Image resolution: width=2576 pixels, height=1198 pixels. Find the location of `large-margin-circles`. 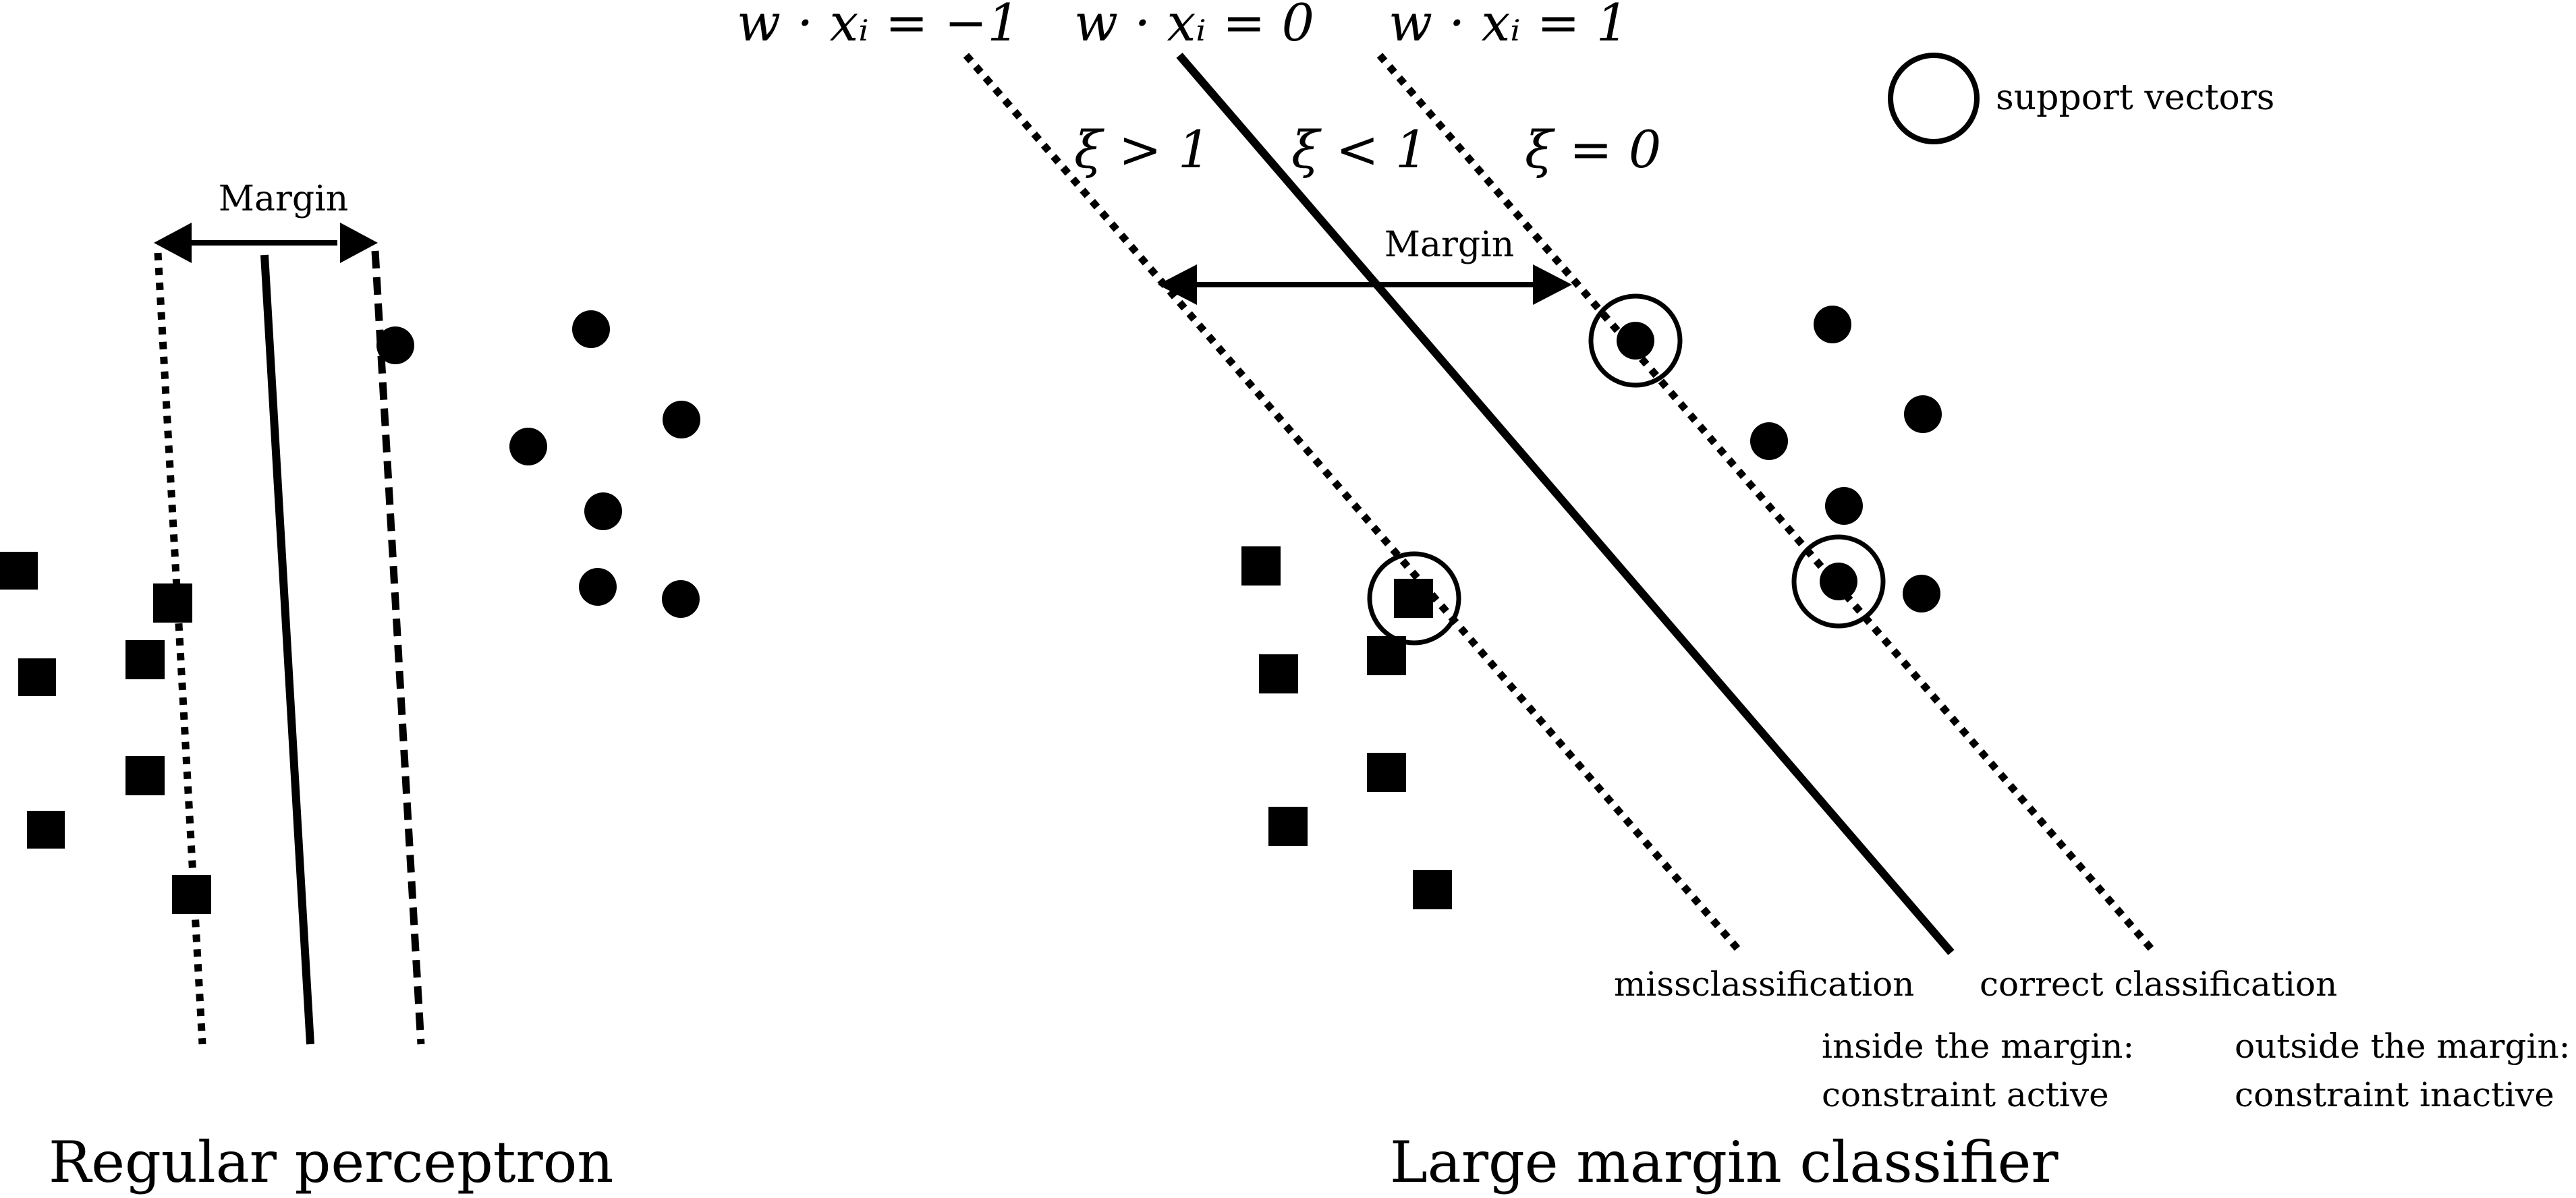

large-margin-circles is located at coordinates (1779, 459).